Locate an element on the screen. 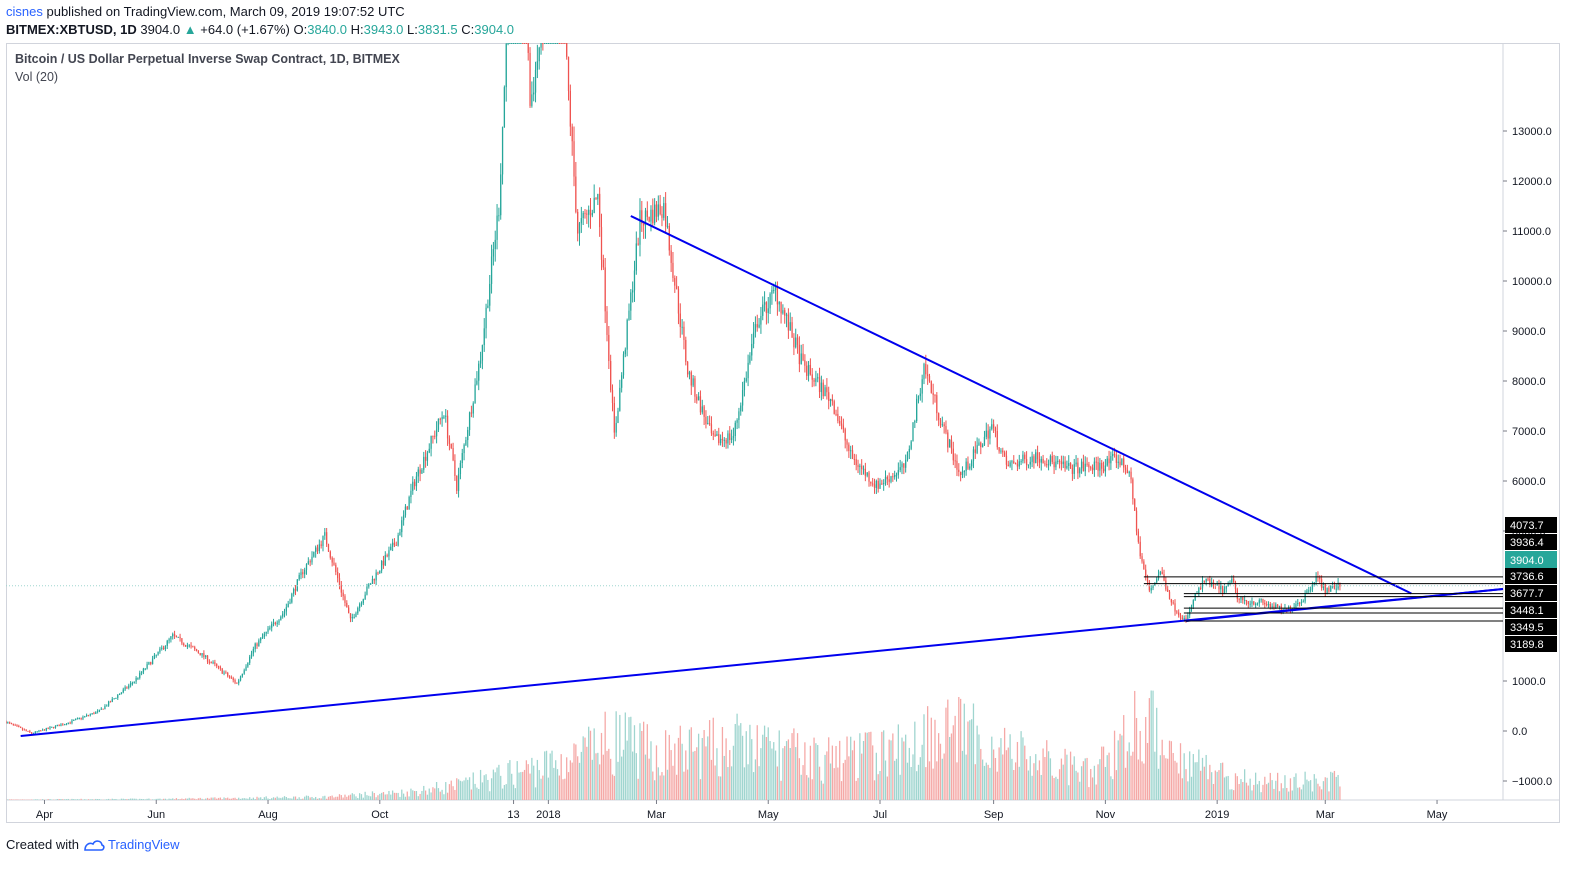 Image resolution: width=1588 pixels, height=874 pixels. publisher-name: cisnes is located at coordinates (24, 11).